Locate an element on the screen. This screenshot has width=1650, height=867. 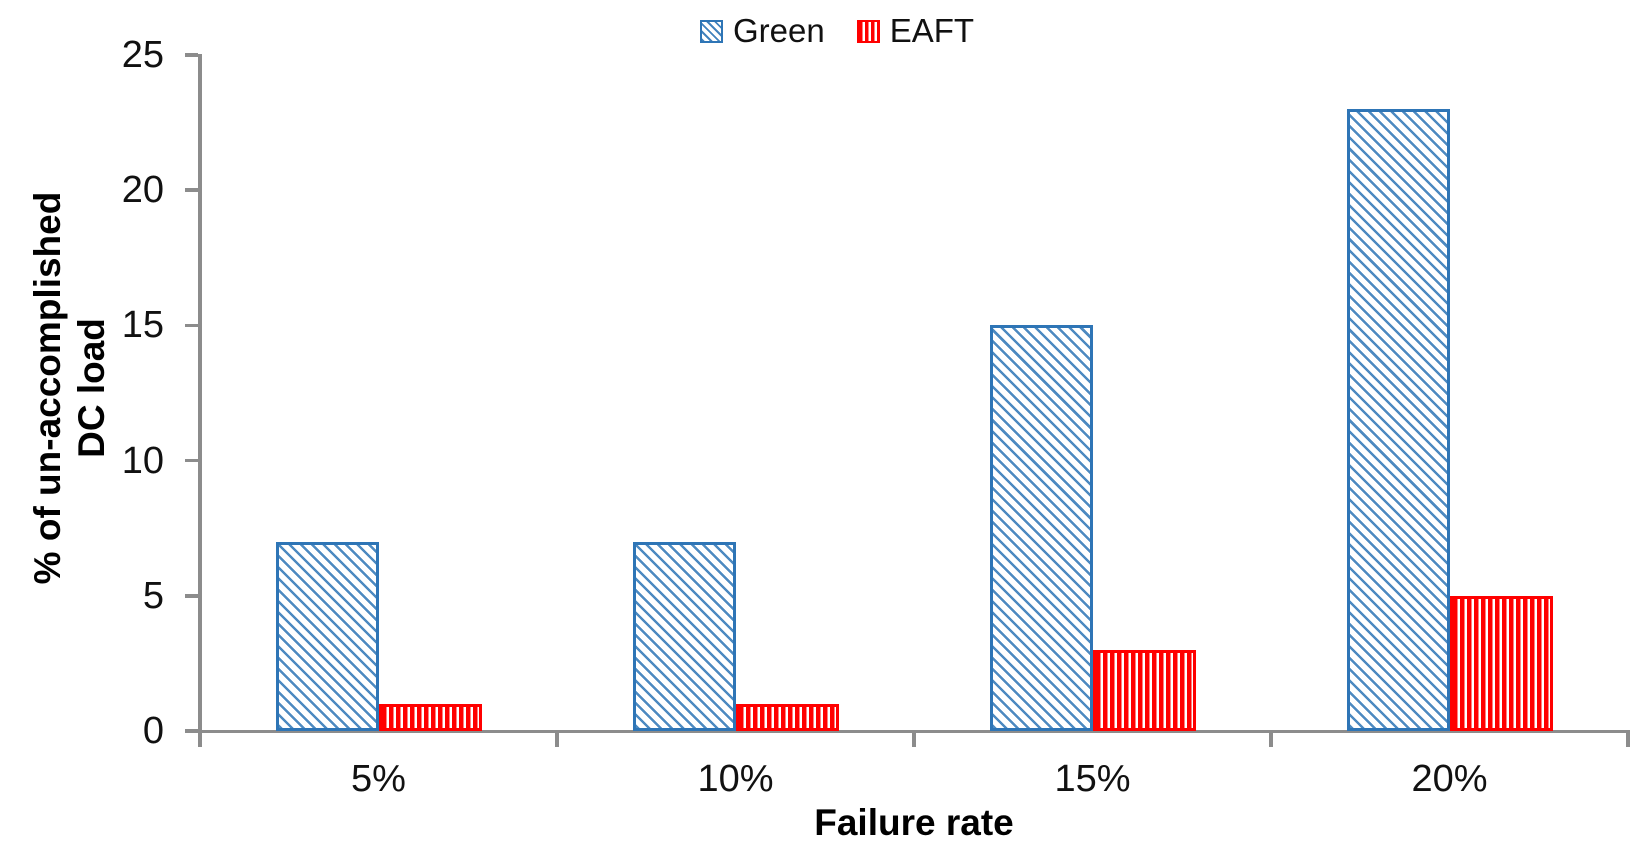
x-category-label: 10% is located at coordinates (735, 779).